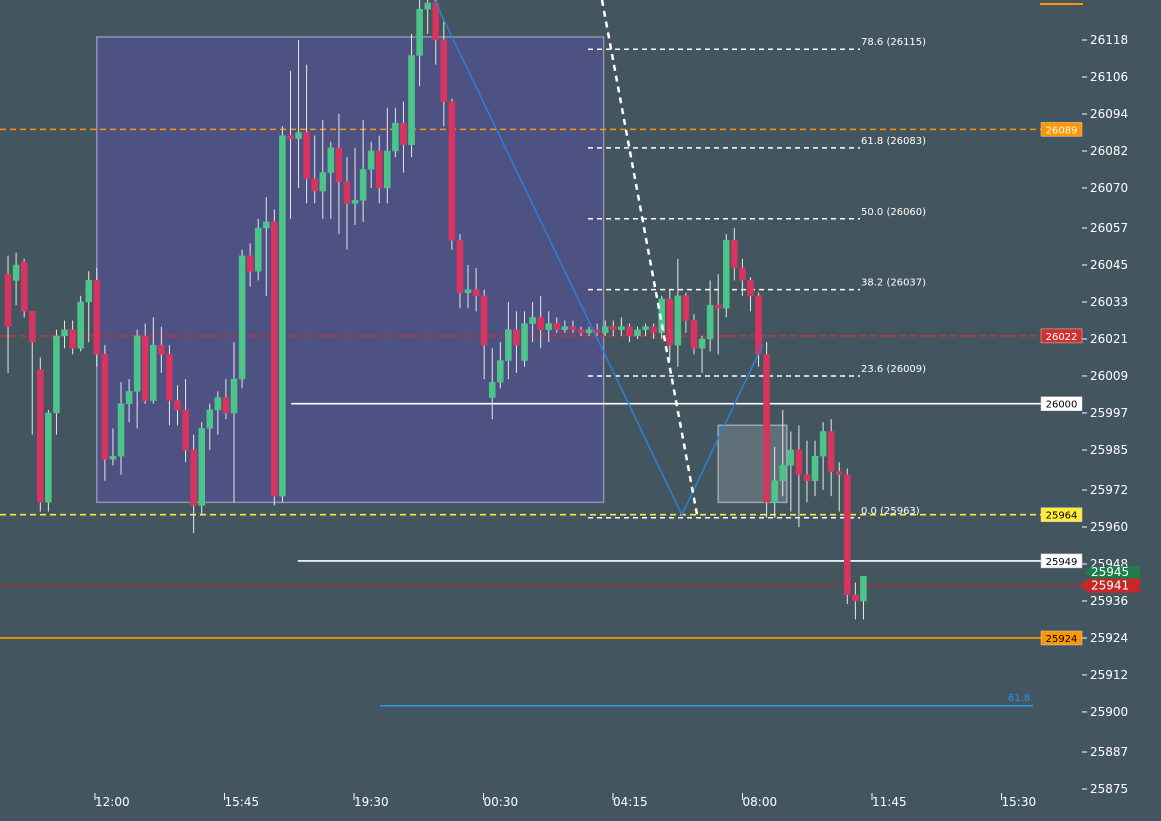 Image resolution: width=1161 pixels, height=821 pixels. I want to click on price-level-tag: 25924, so click(1061, 638).